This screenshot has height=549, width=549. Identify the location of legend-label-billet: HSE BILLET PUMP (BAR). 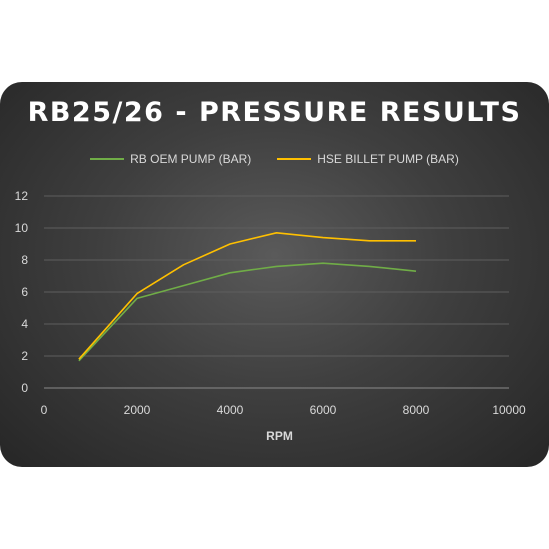
(388, 159).